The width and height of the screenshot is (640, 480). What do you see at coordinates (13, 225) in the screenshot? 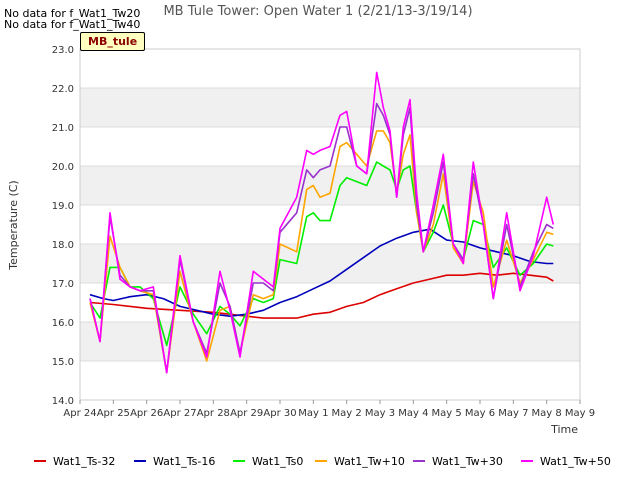
I see `y-axis-label: Temperature (C)` at bounding box center [13, 225].